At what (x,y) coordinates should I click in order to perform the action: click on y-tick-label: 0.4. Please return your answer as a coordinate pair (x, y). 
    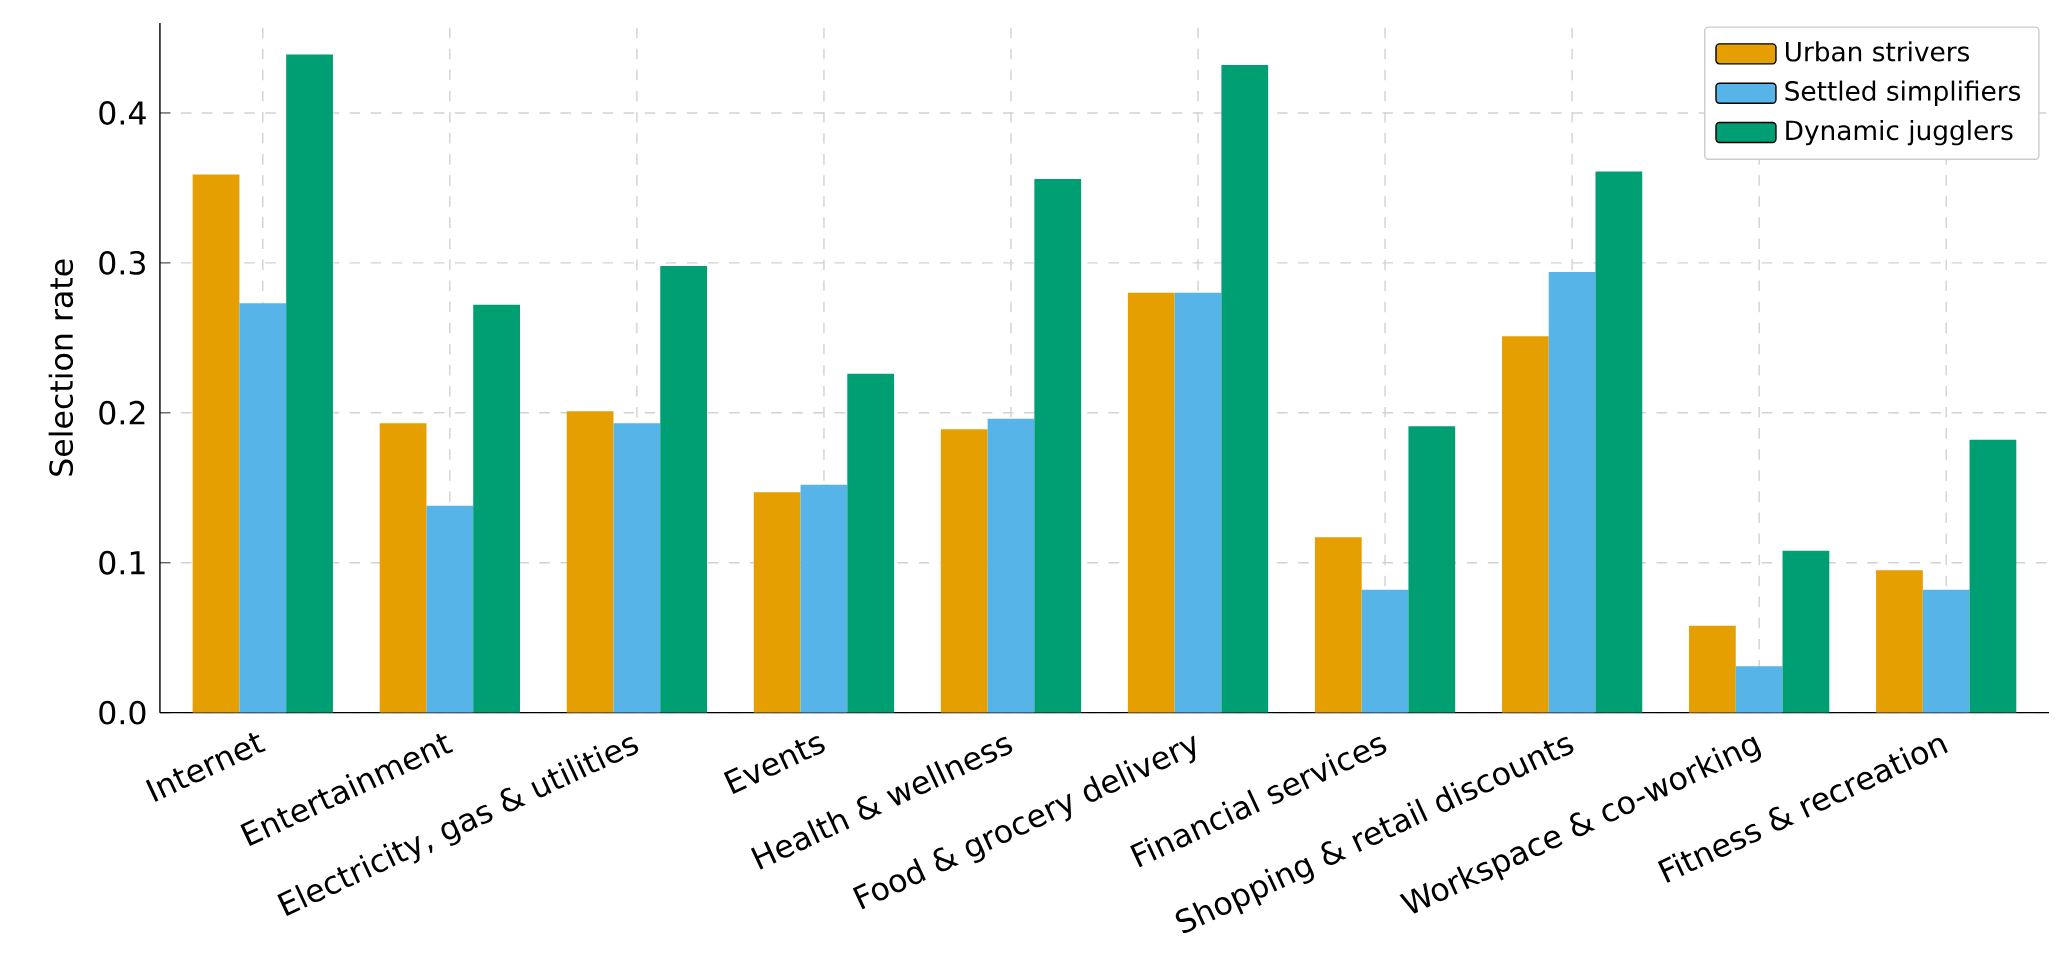
    Looking at the image, I should click on (122, 112).